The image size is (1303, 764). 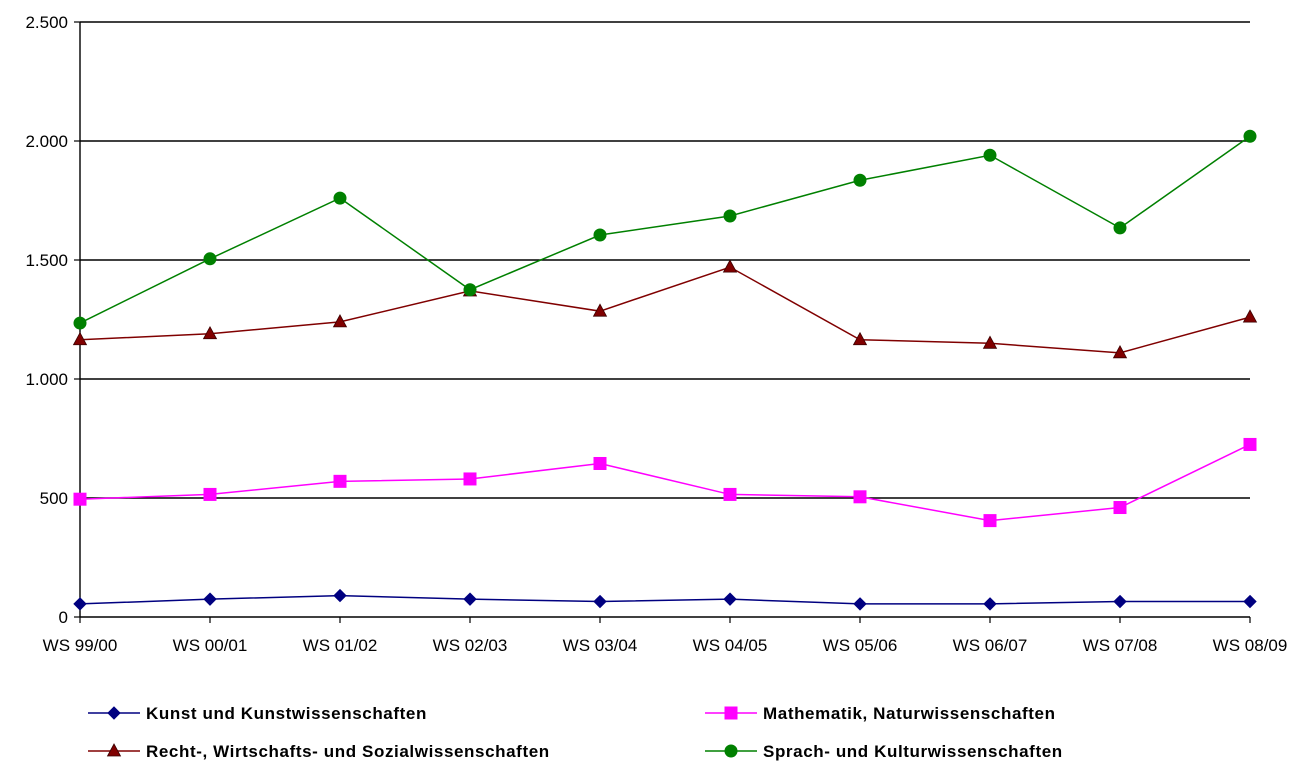 I want to click on x-tick-label: WS 99/00, so click(x=80, y=645).